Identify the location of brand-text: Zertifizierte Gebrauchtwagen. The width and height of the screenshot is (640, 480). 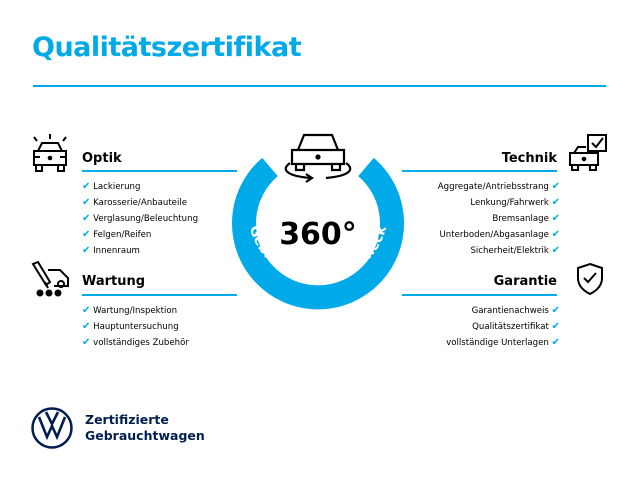
(145, 427).